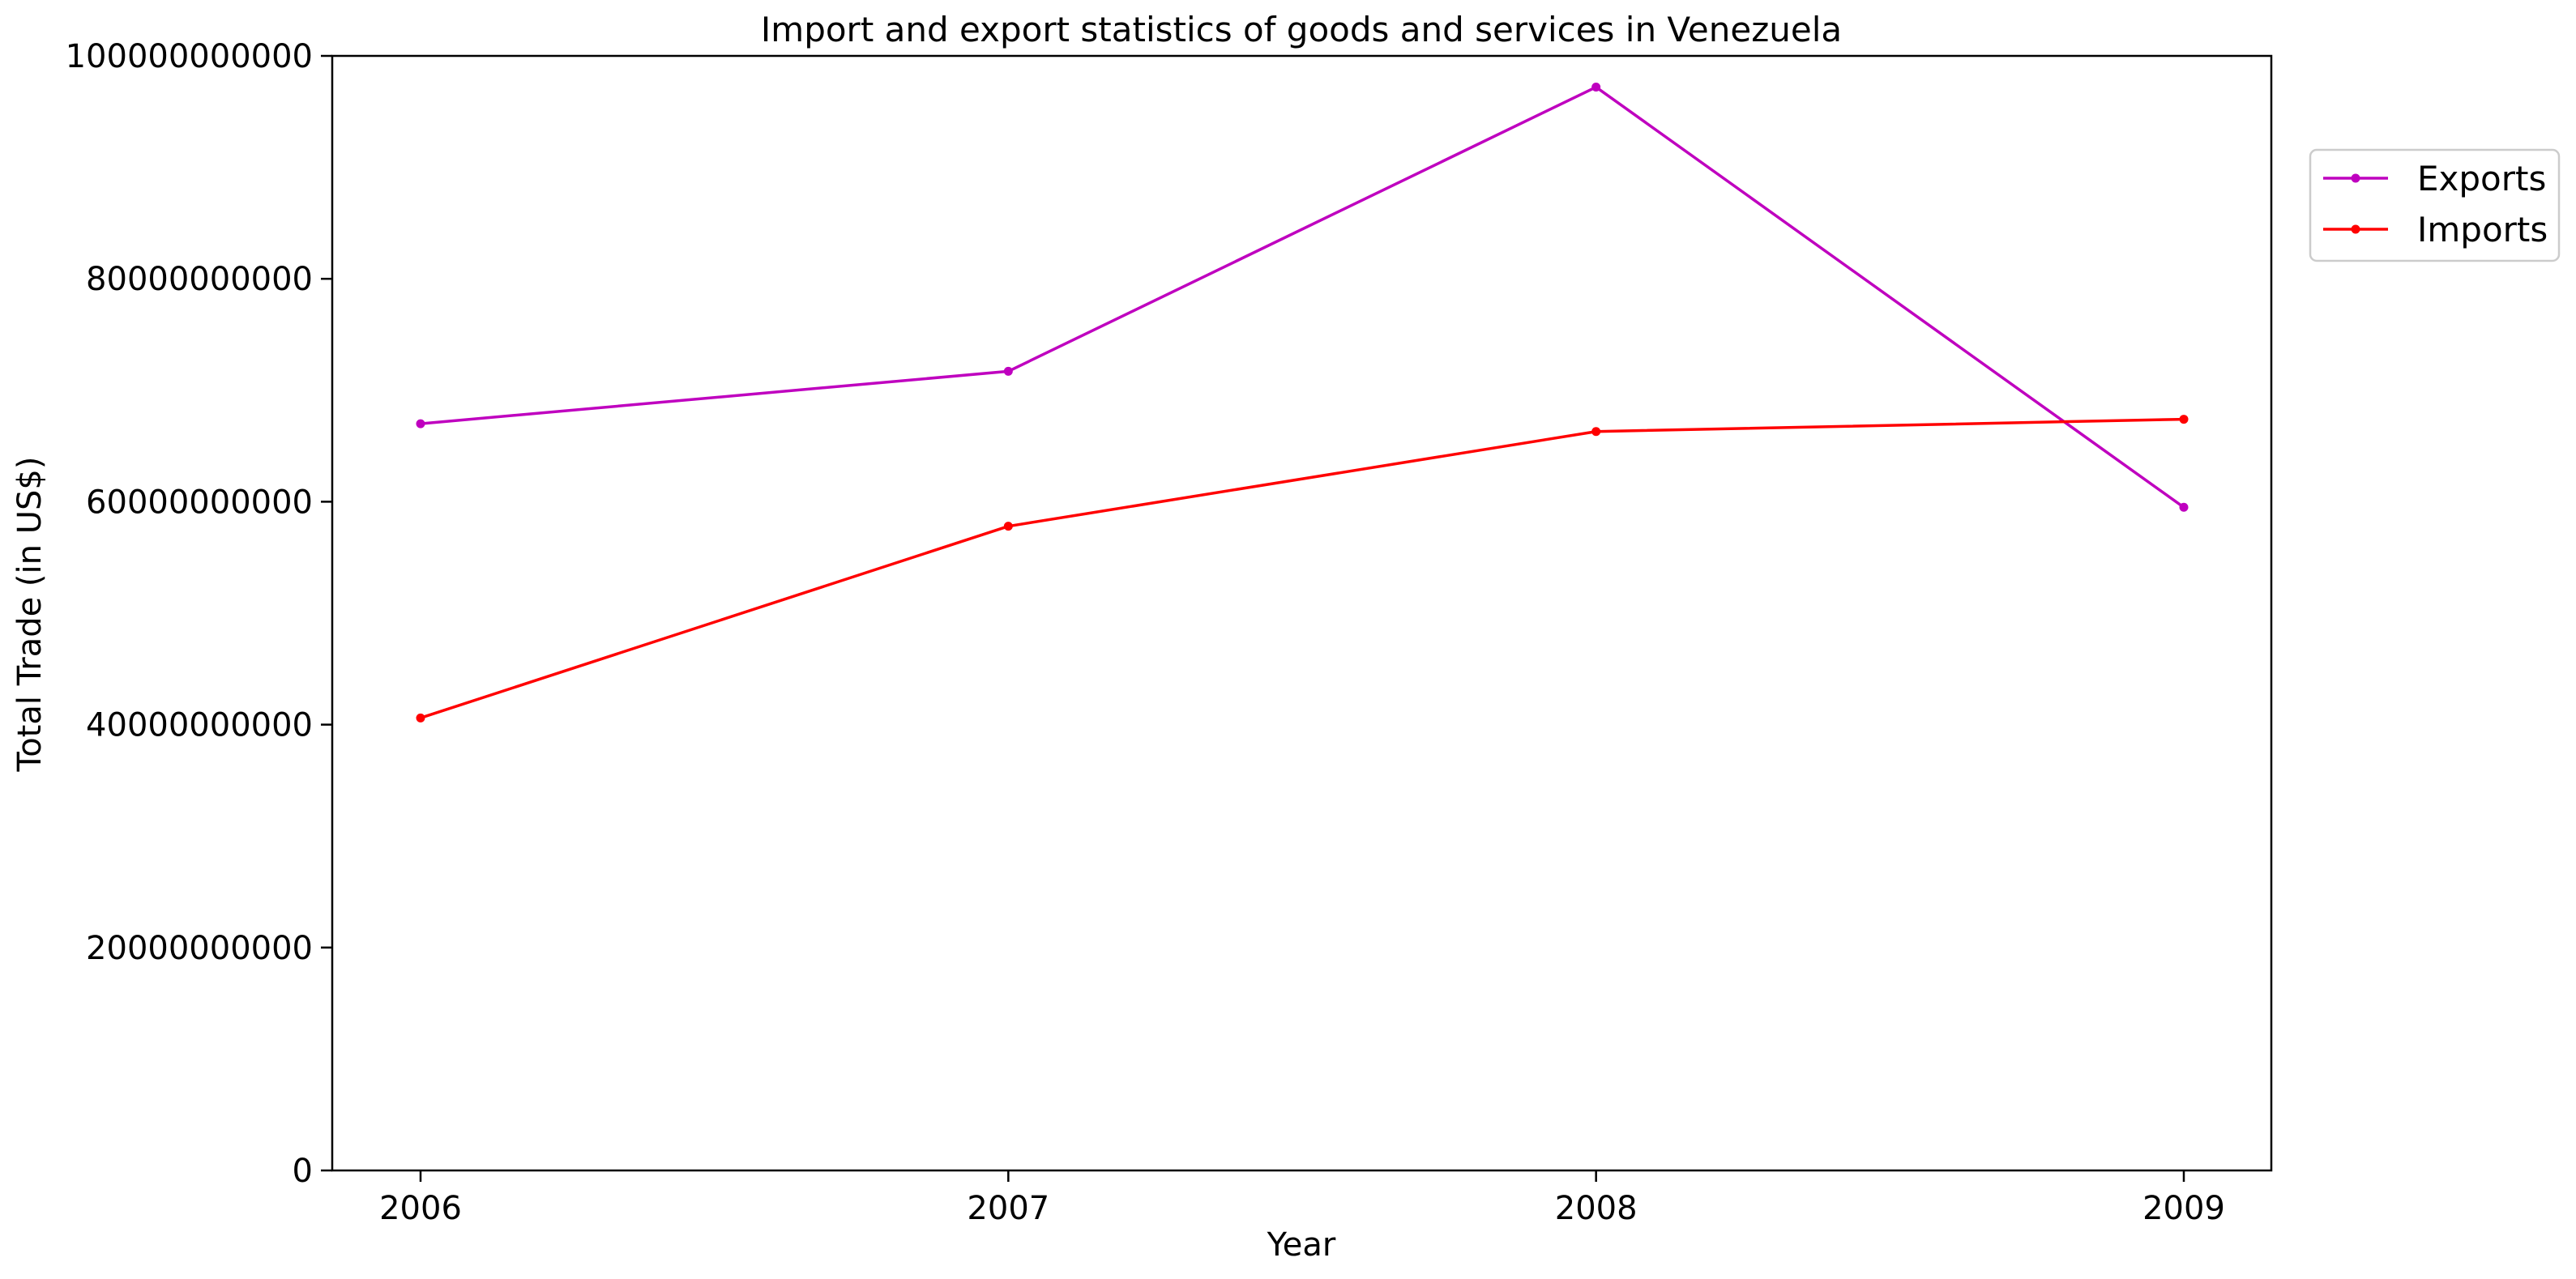  Describe the element at coordinates (30, 615) in the screenshot. I see `y-axis-label: Total Trade (in US$)` at that location.